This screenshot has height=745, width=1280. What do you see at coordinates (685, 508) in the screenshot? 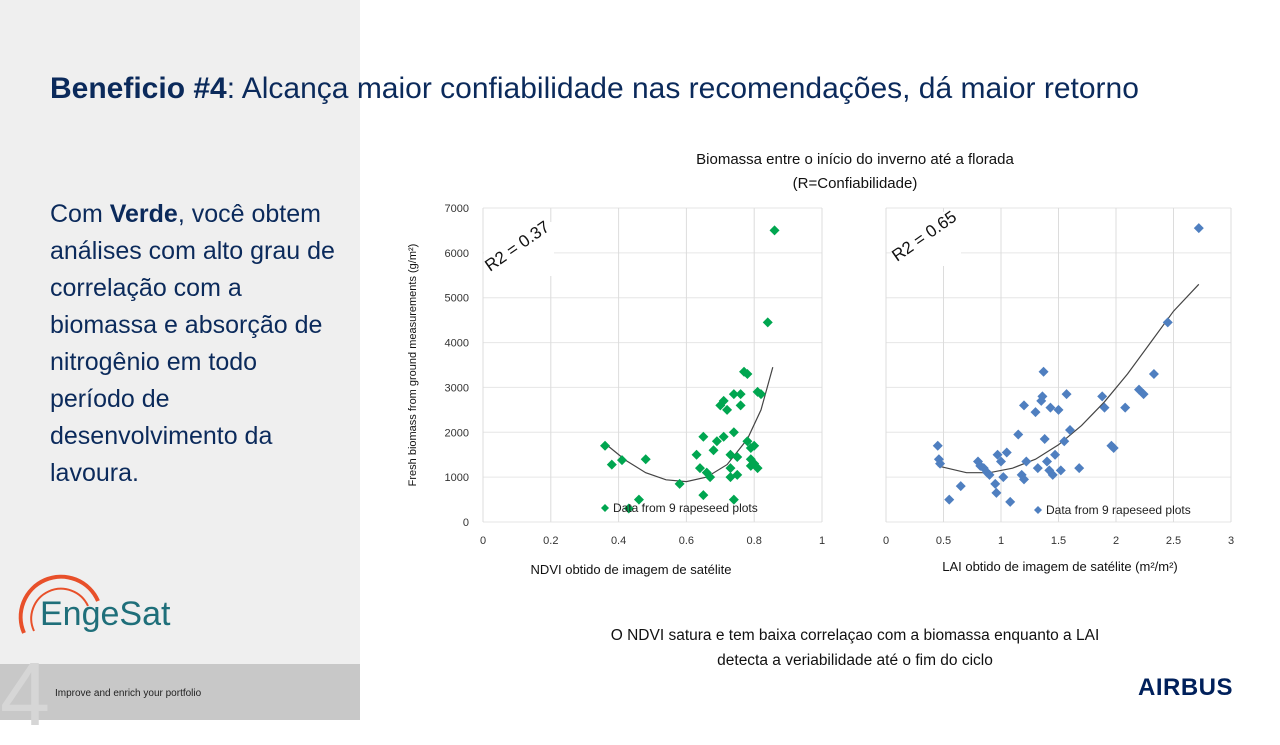
I see `chart1-legend-label: Data from 9 rapeseed plots` at bounding box center [685, 508].